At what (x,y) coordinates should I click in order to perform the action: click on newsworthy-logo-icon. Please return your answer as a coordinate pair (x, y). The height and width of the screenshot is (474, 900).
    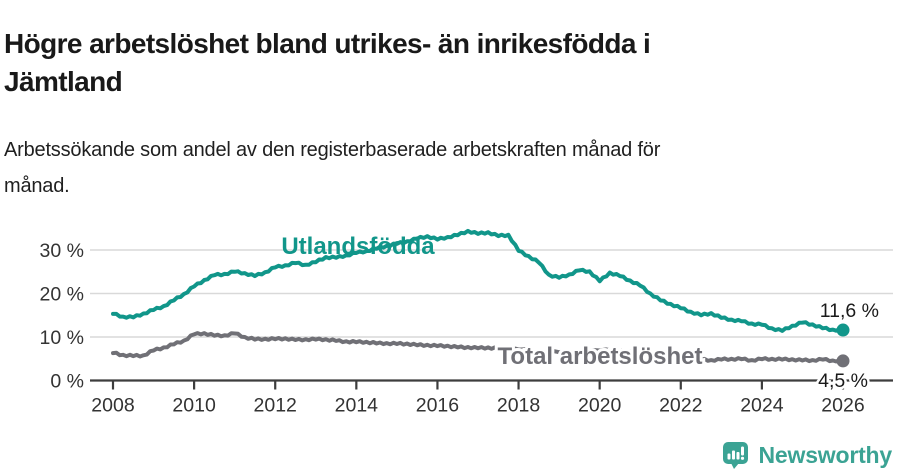
    Looking at the image, I should click on (735, 455).